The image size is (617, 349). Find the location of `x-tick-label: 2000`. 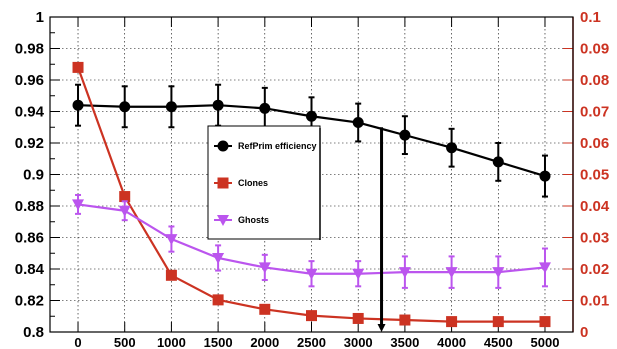

x-tick-label: 2000 is located at coordinates (264, 342).